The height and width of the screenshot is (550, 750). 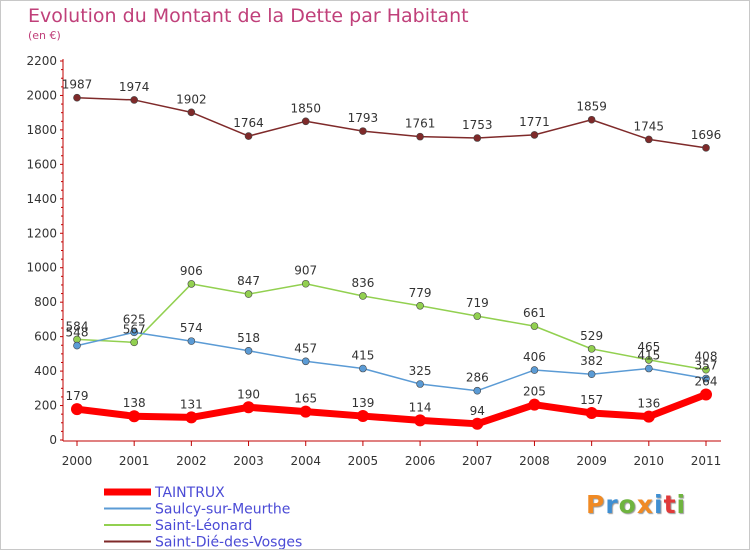 I want to click on data-label: 1761, so click(x=420, y=124).